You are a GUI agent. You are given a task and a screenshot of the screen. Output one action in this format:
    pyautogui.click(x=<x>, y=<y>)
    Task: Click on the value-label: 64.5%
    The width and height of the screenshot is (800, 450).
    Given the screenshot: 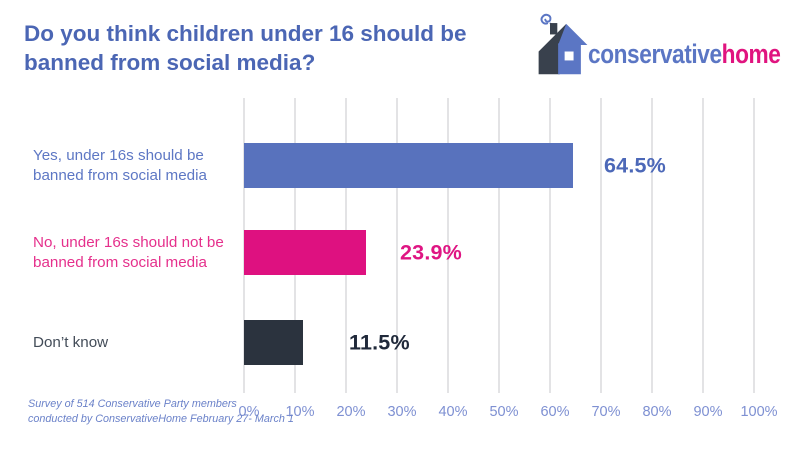 What is the action you would take?
    pyautogui.click(x=635, y=165)
    